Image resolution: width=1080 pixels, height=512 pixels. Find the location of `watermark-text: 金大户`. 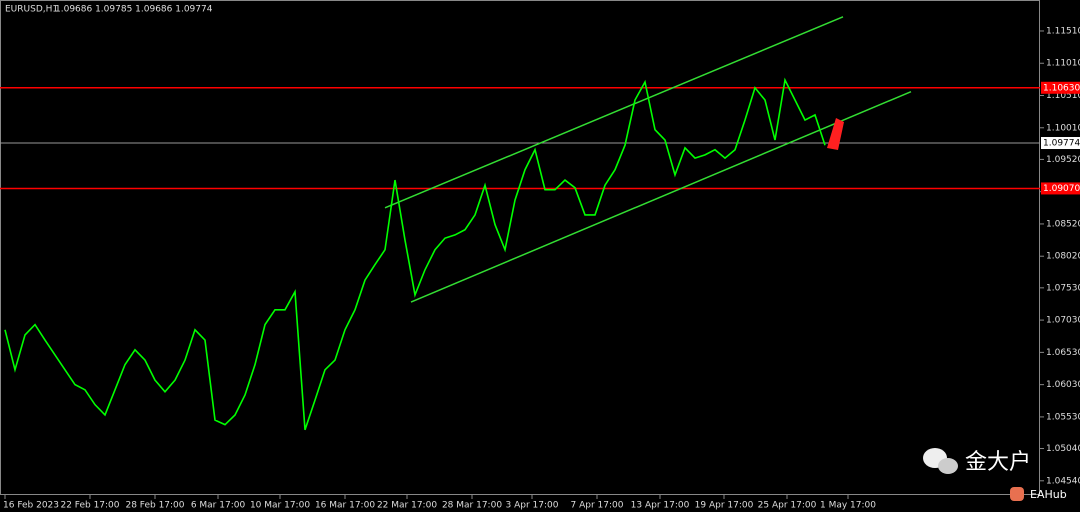

watermark-text: 金大户 is located at coordinates (998, 462).